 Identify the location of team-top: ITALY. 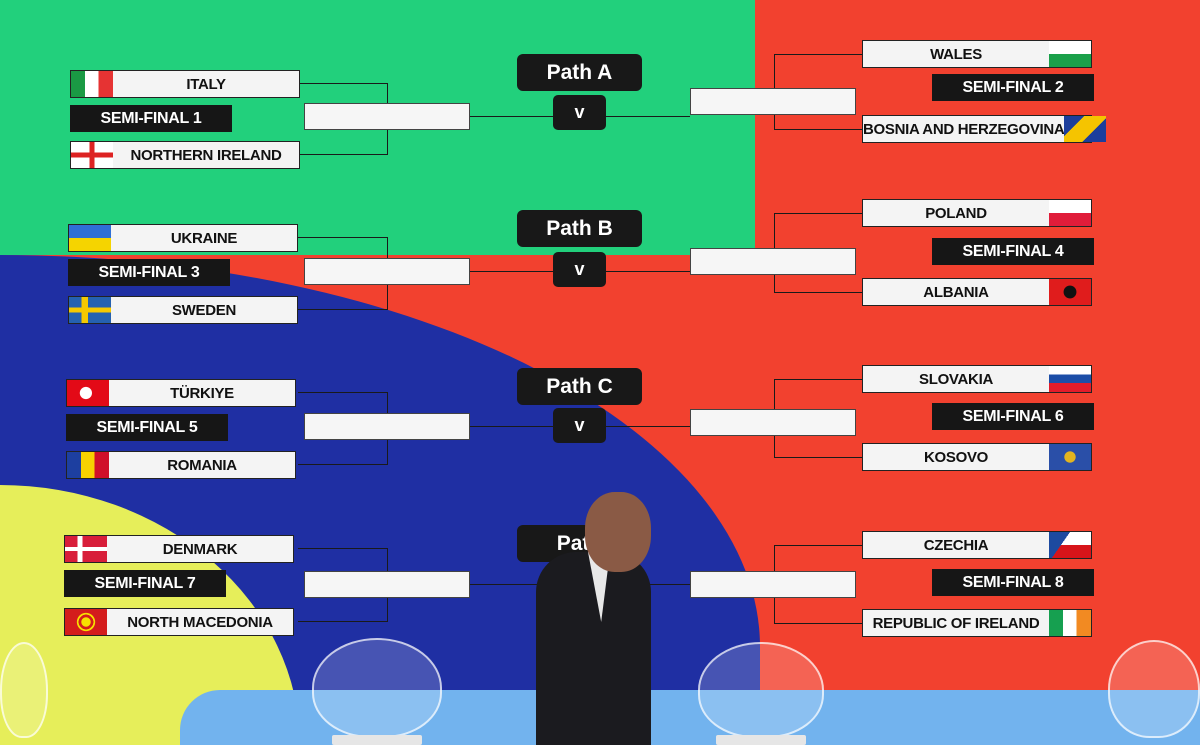
(185, 84).